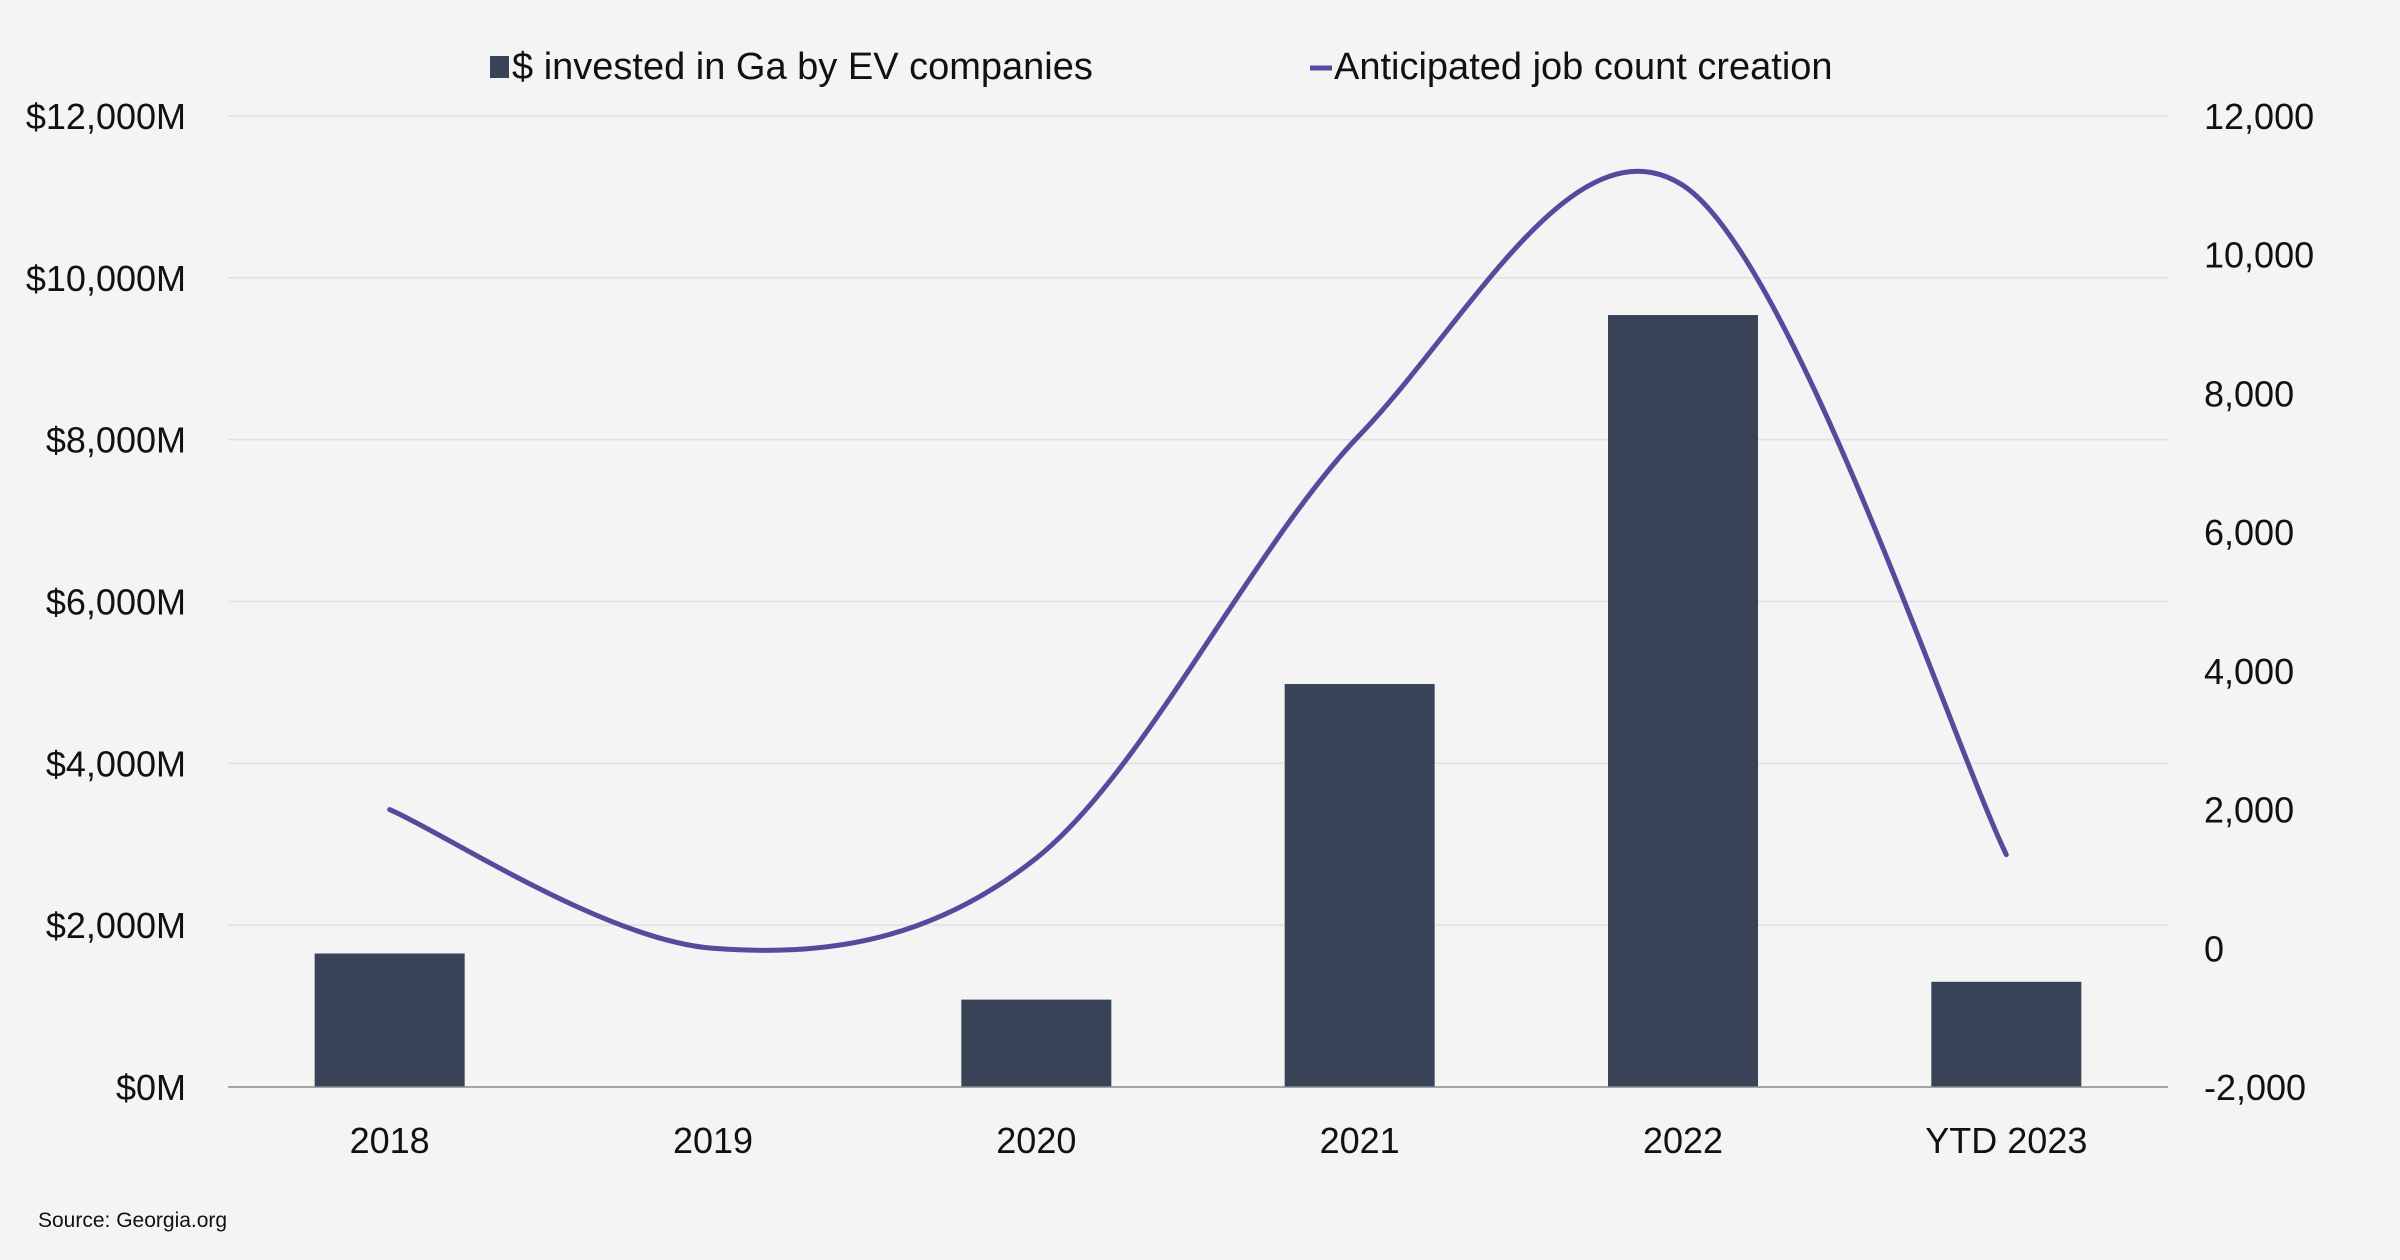 The width and height of the screenshot is (2400, 1260). I want to click on right-y-tick-label: 2,000, so click(2249, 810).